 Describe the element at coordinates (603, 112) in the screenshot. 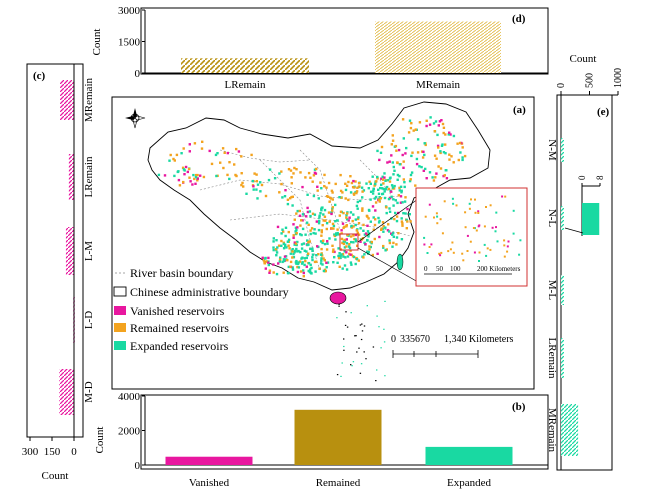

I see `panel-e-label: (e)` at that location.